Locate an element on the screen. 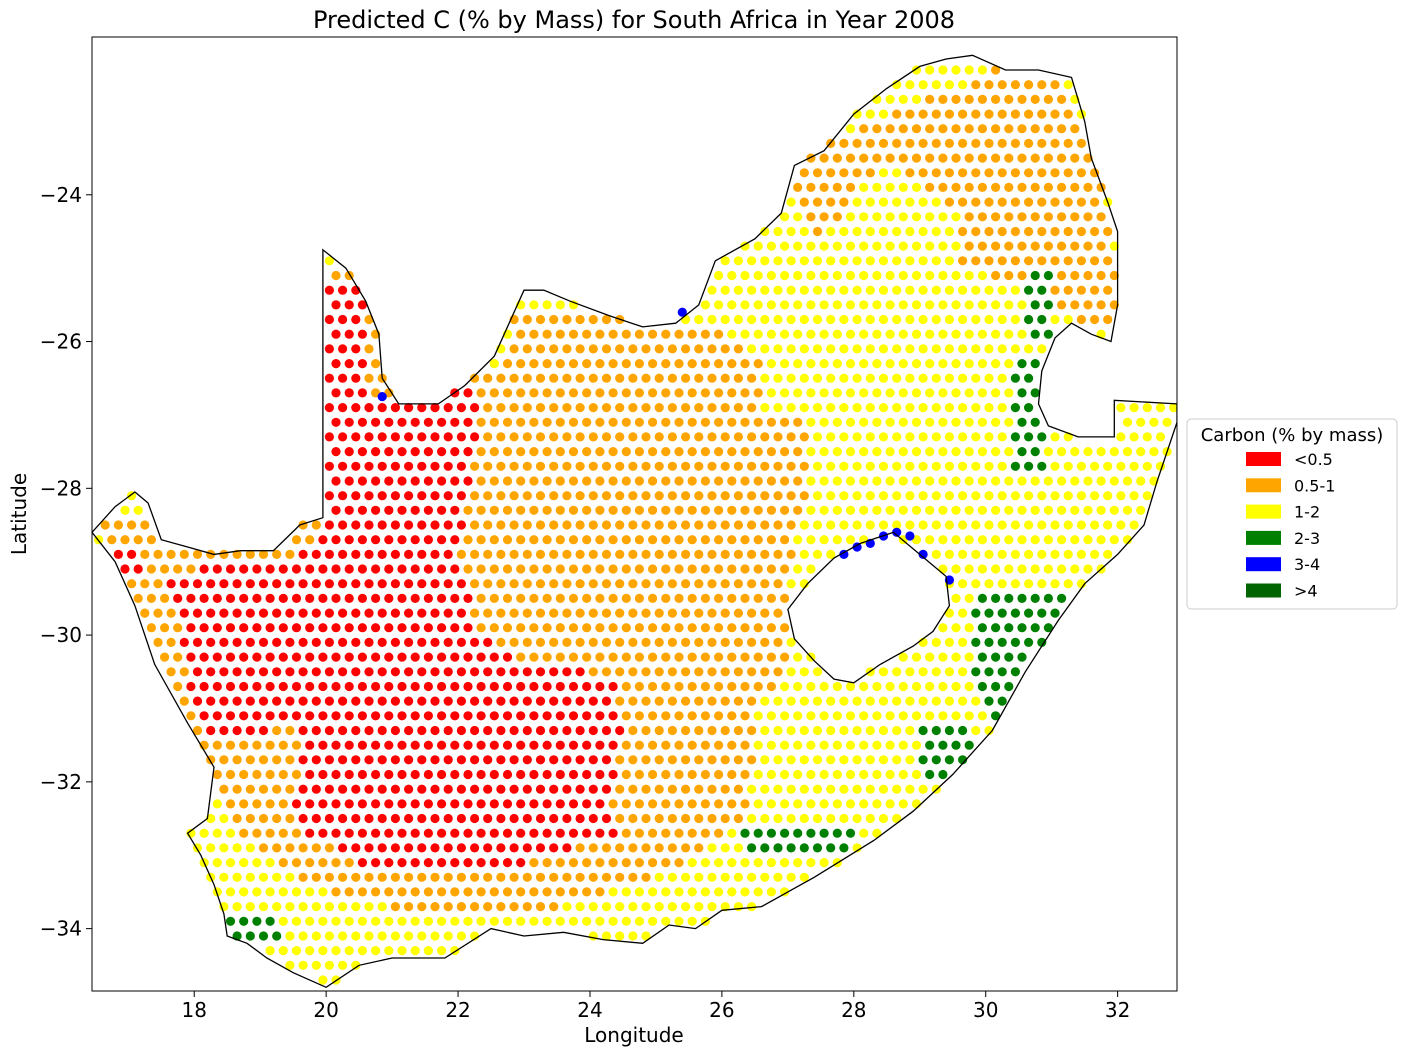  legend-label: 0.5-1 is located at coordinates (1314, 485).